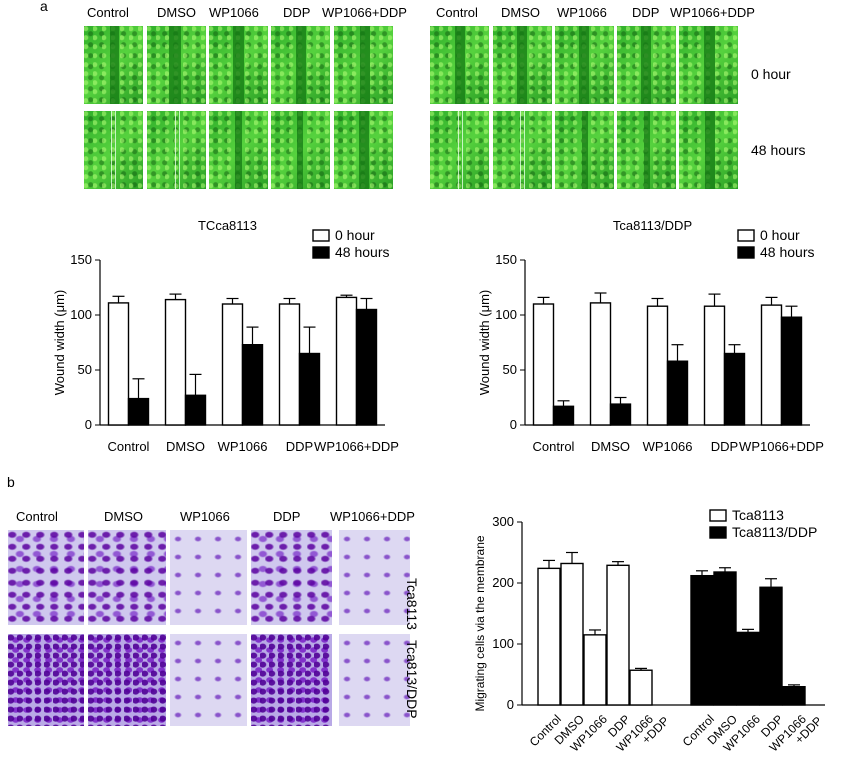  What do you see at coordinates (127, 577) in the screenshot?
I see `transwell-image-tca8113-dmso` at bounding box center [127, 577].